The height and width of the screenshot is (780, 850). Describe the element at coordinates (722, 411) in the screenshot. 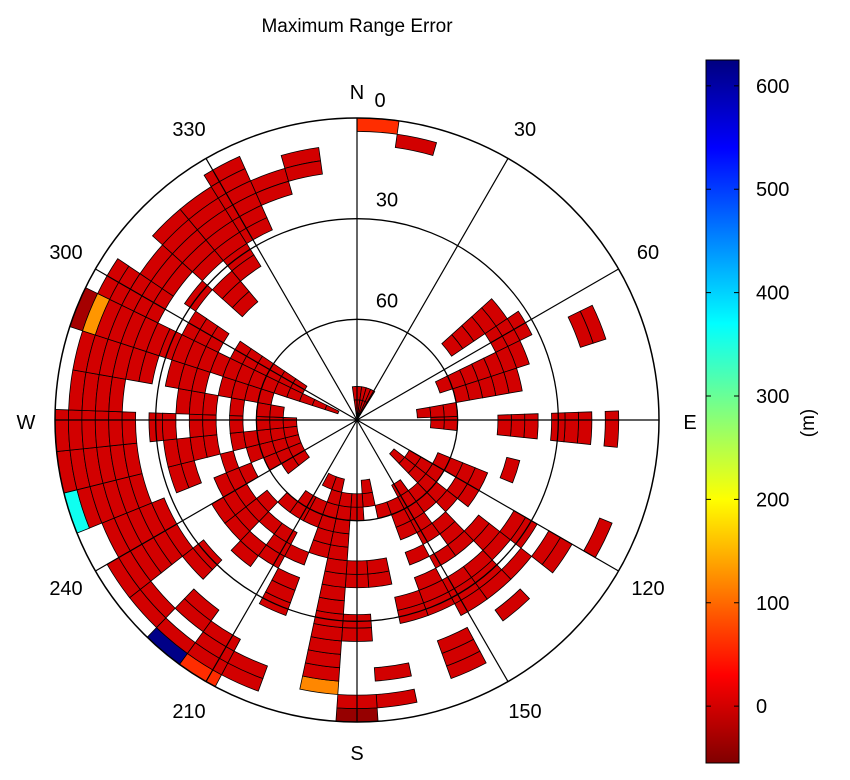

I see `colorbar-gradient` at that location.